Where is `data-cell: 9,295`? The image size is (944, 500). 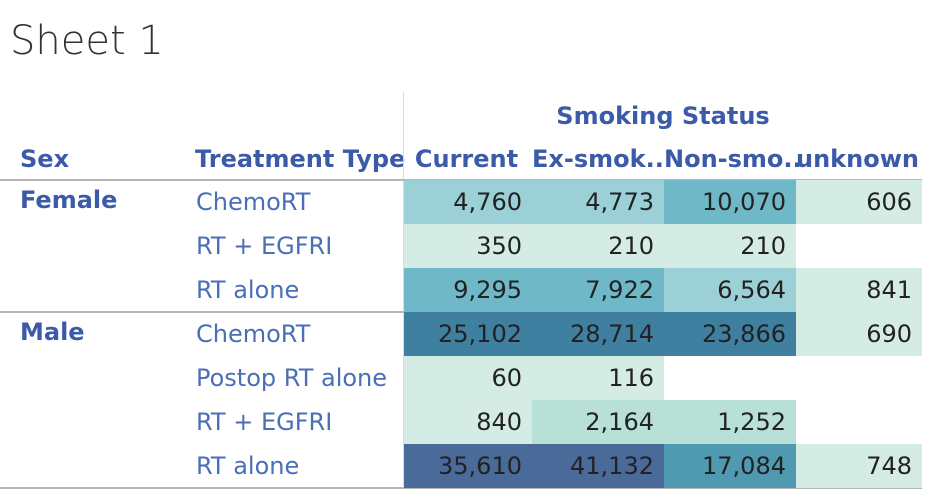 data-cell: 9,295 is located at coordinates (468, 290).